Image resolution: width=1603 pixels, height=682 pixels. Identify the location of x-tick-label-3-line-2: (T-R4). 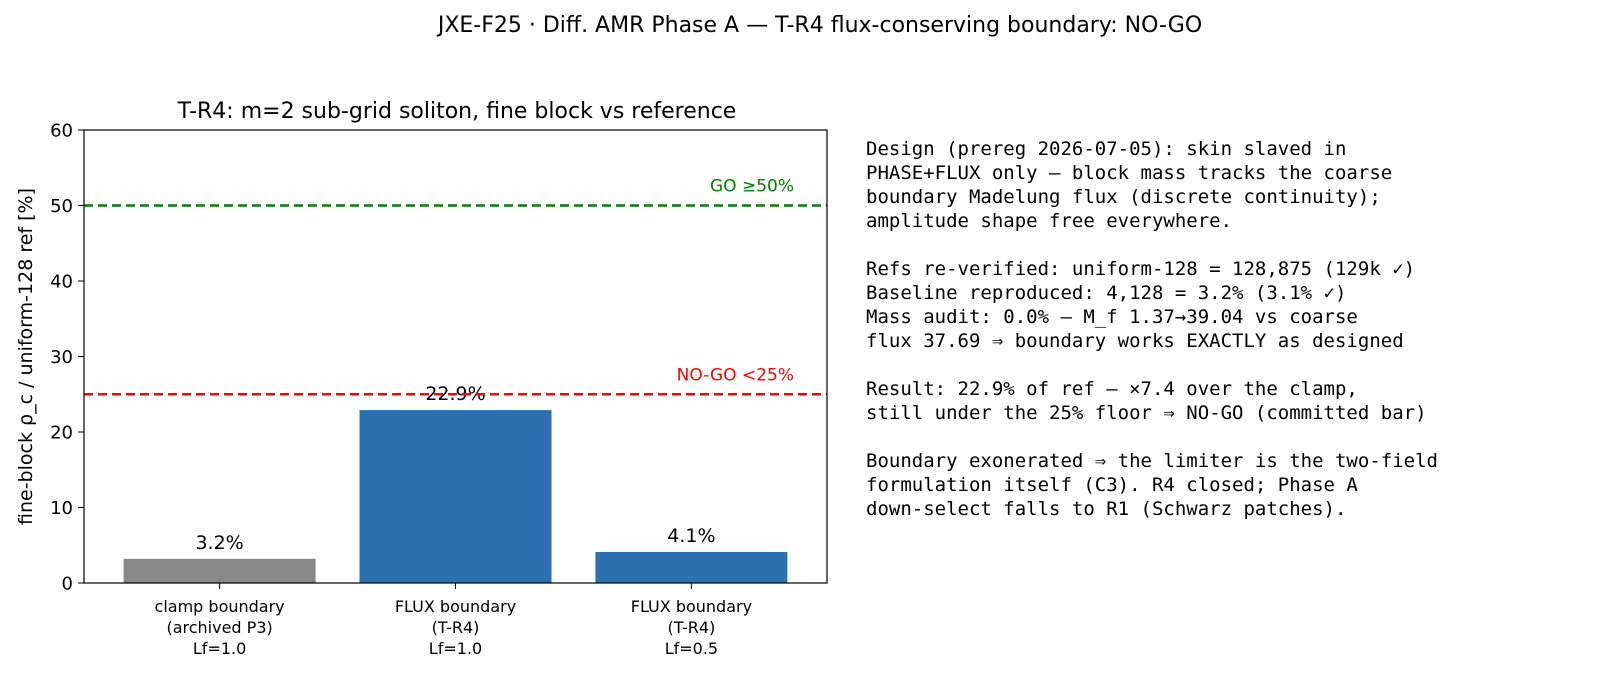
(691, 627).